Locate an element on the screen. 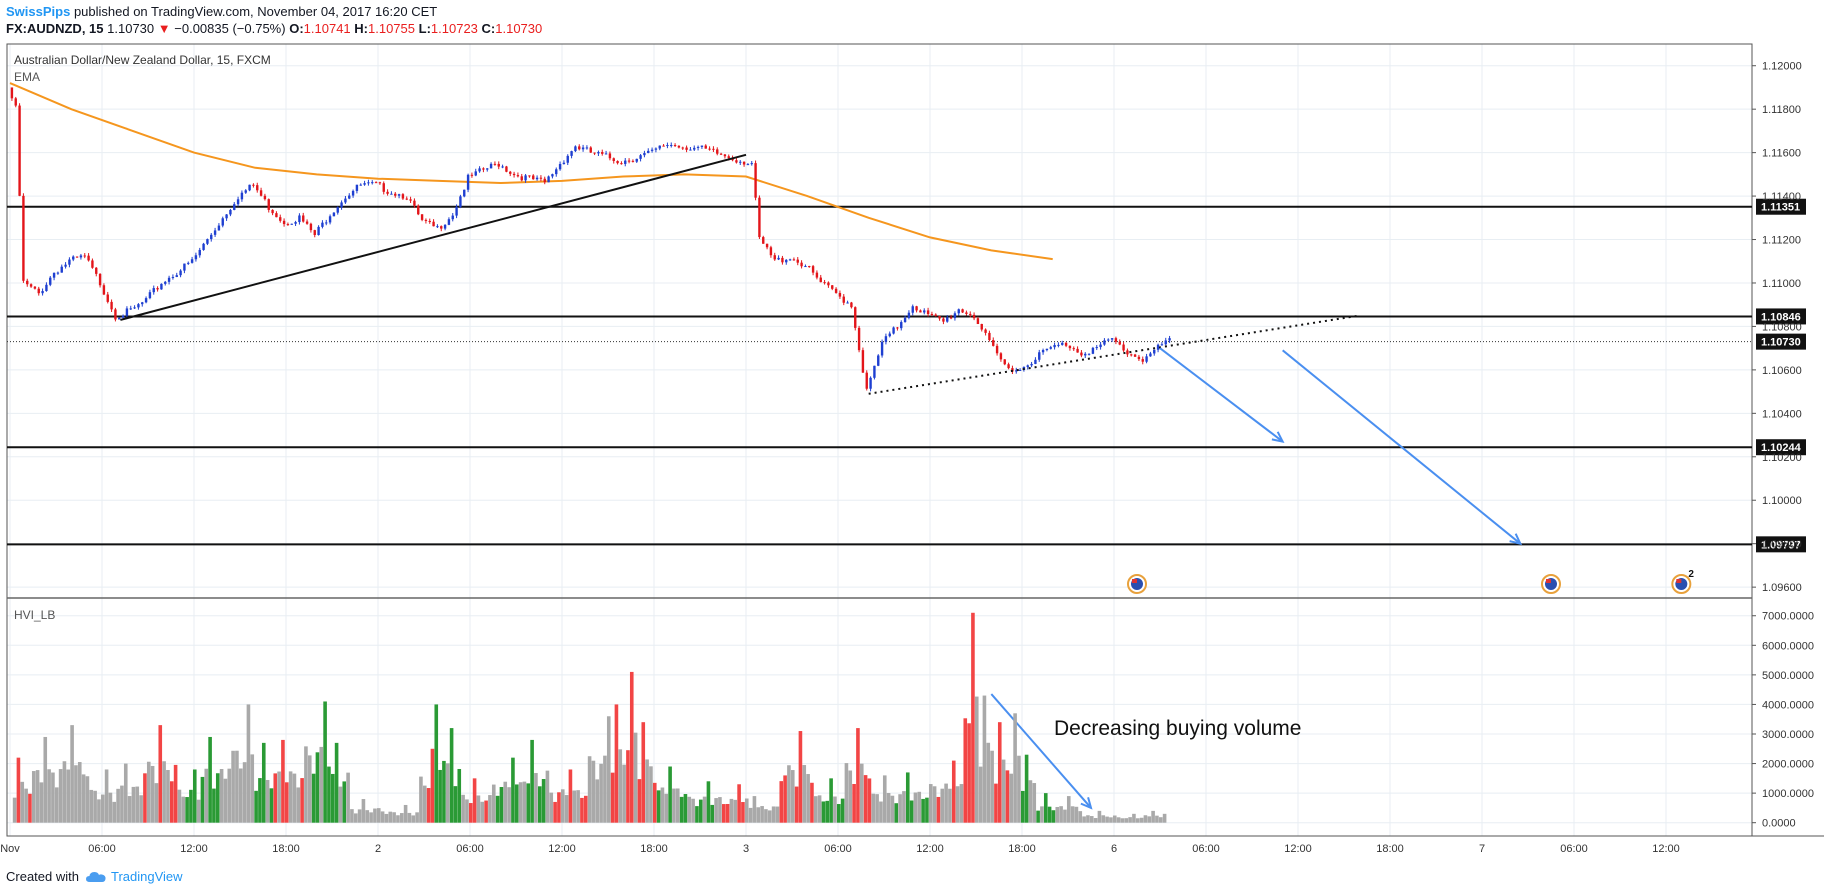 The width and height of the screenshot is (1824, 894). ema-curve is located at coordinates (531, 171).